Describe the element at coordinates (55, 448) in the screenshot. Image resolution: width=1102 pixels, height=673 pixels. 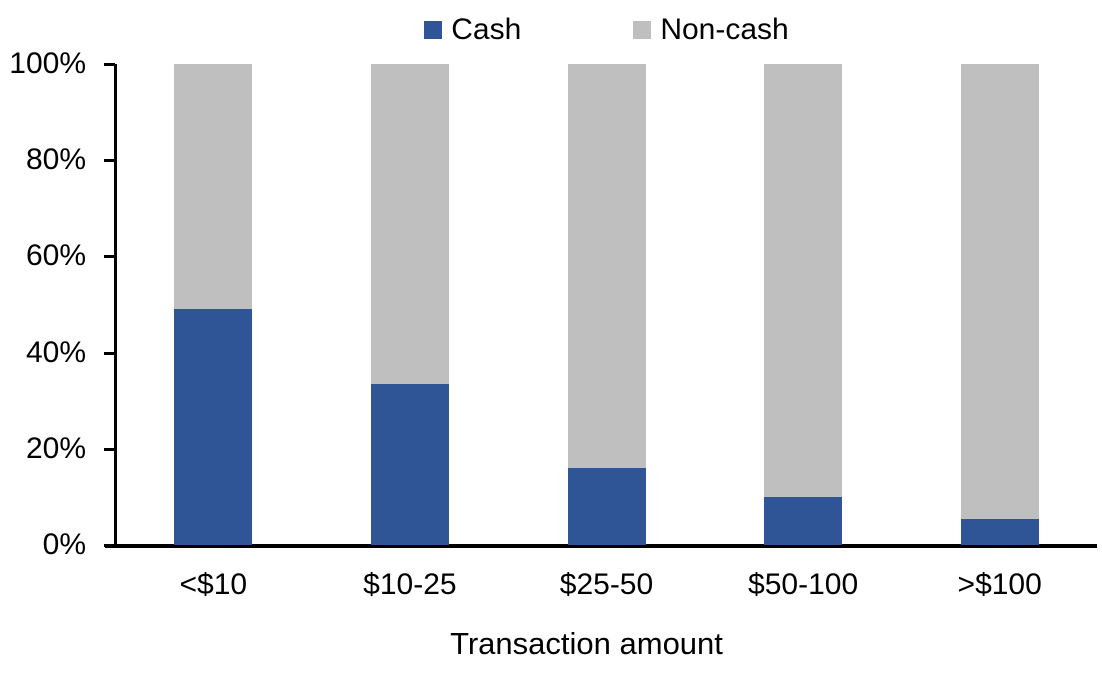
I see `y-axis-tick-label: 20%` at that location.